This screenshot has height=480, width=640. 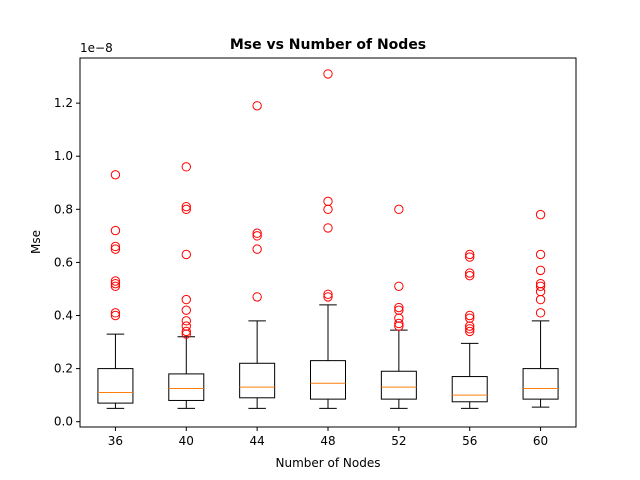 I want to click on x-tick-label: 60, so click(x=540, y=441).